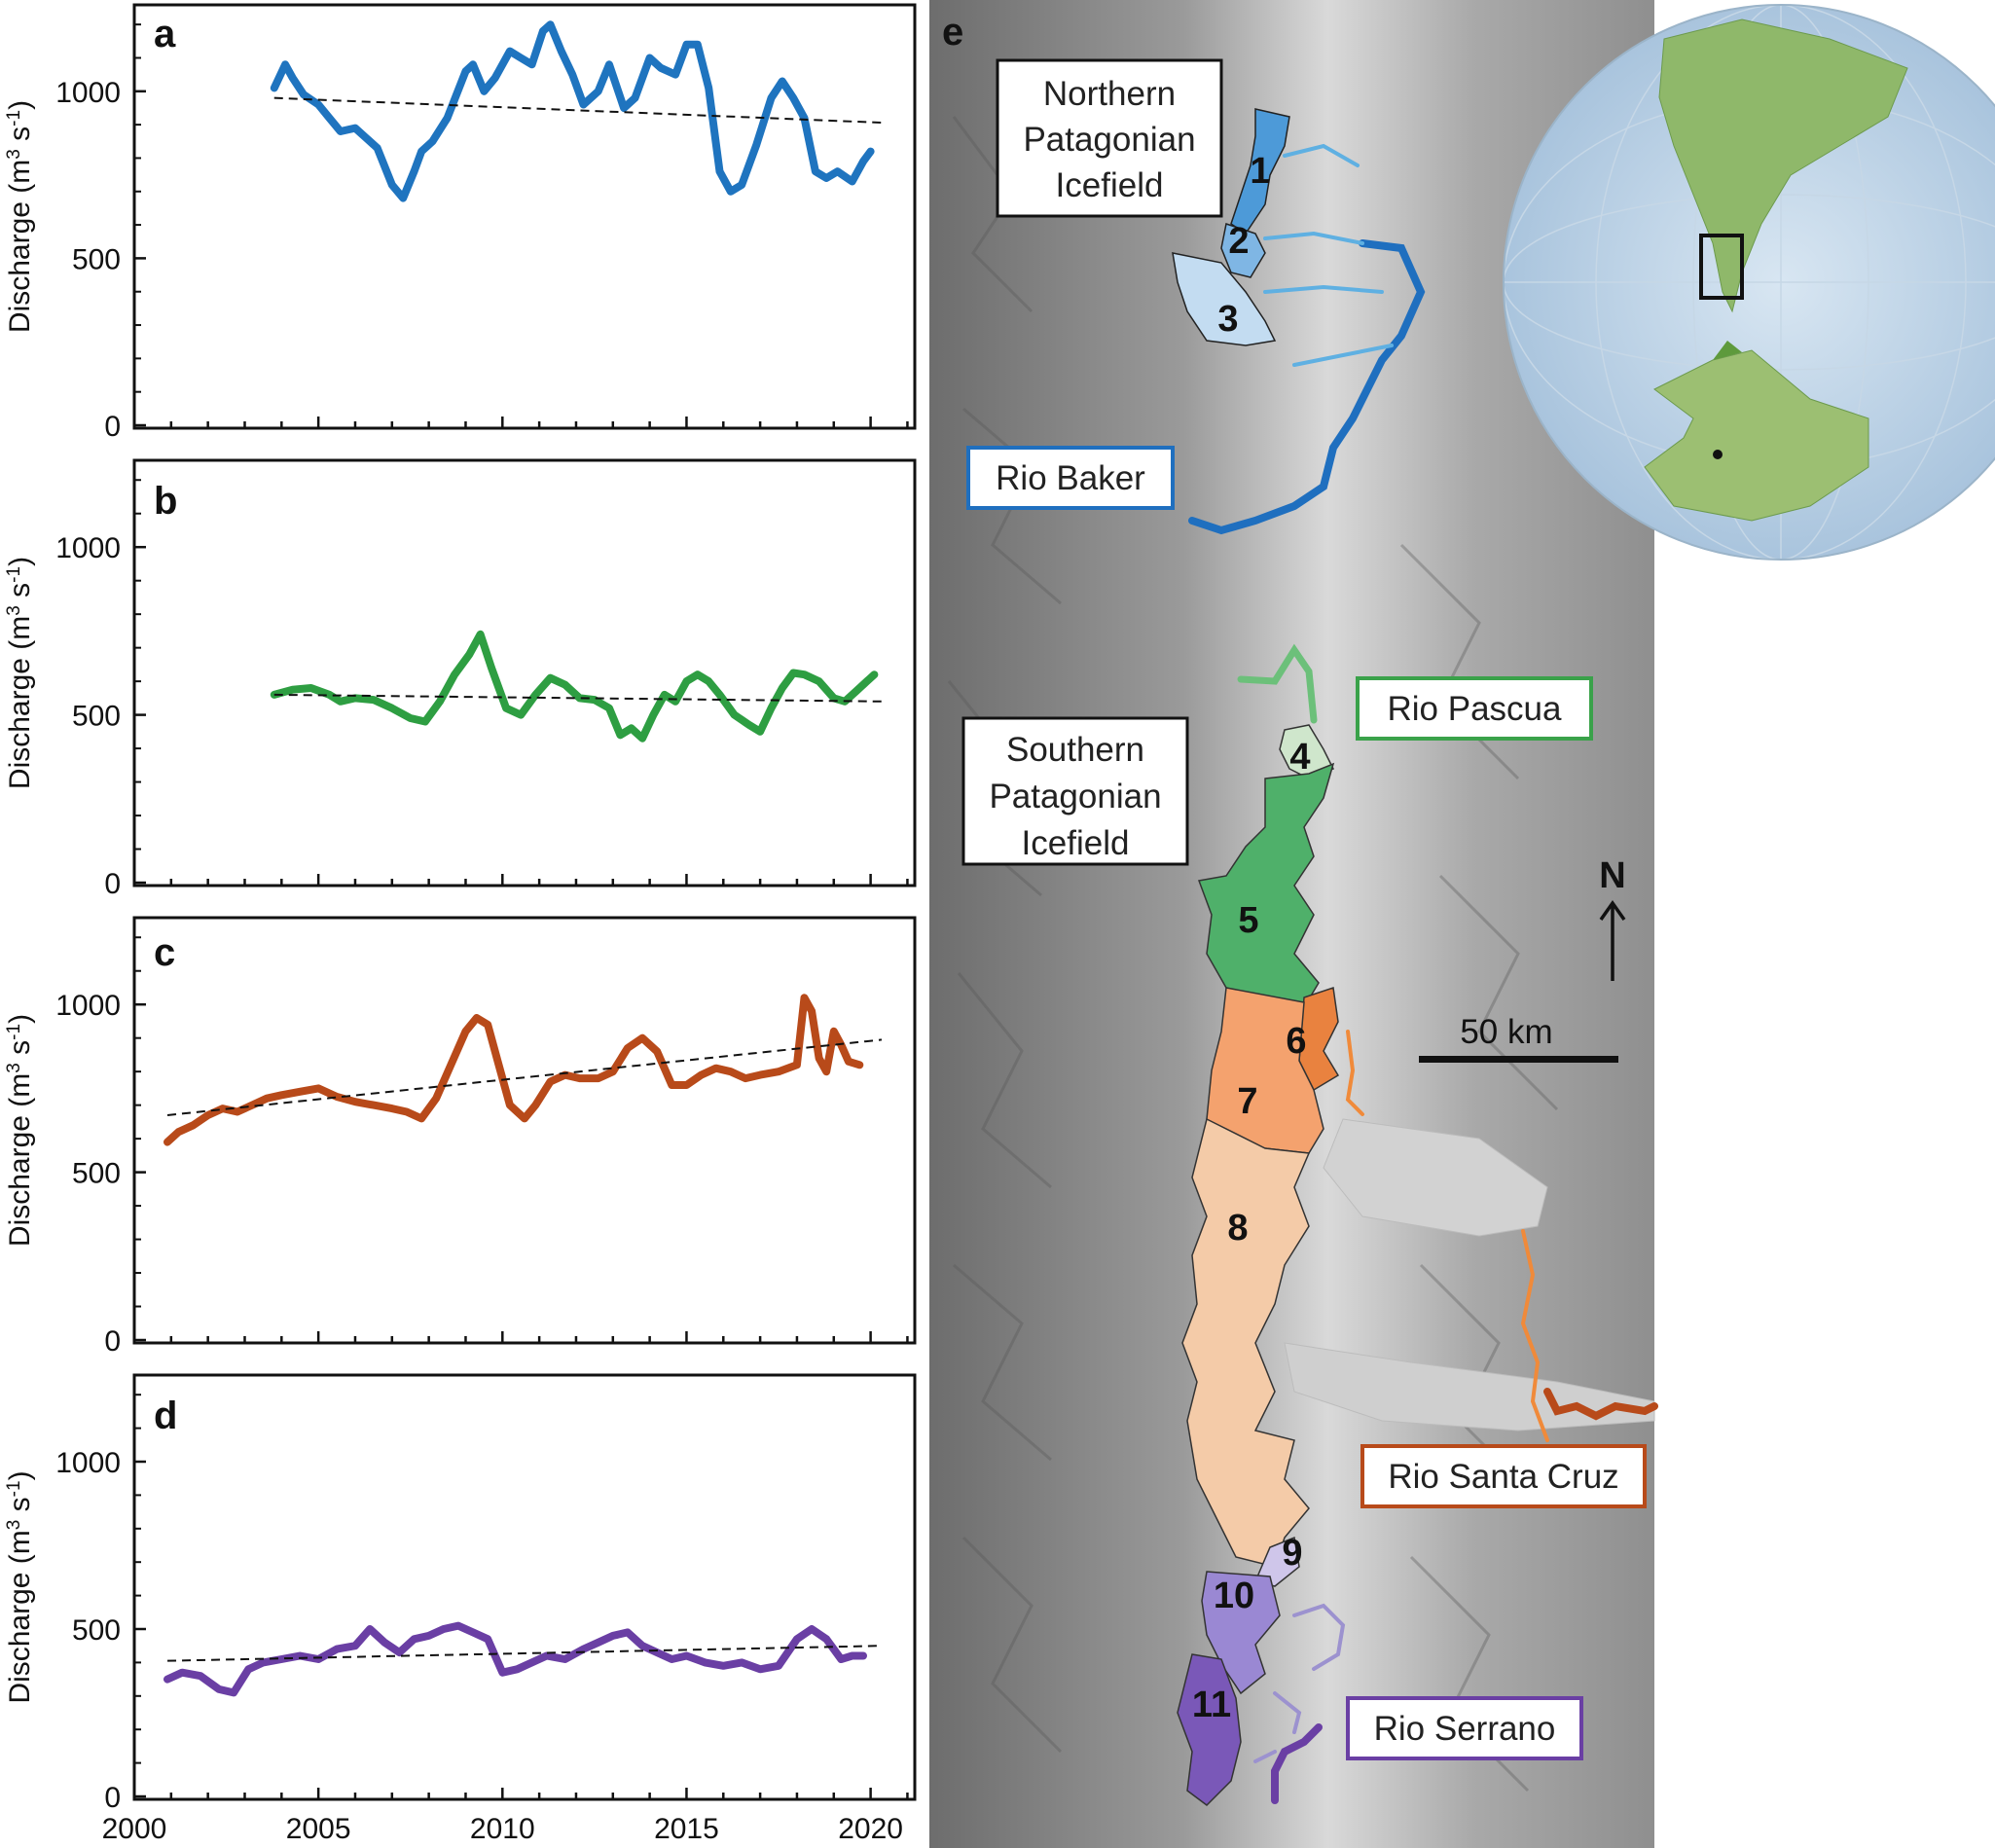 This screenshot has height=1848, width=1995. I want to click on glacier-label-9: 9, so click(1292, 1553).